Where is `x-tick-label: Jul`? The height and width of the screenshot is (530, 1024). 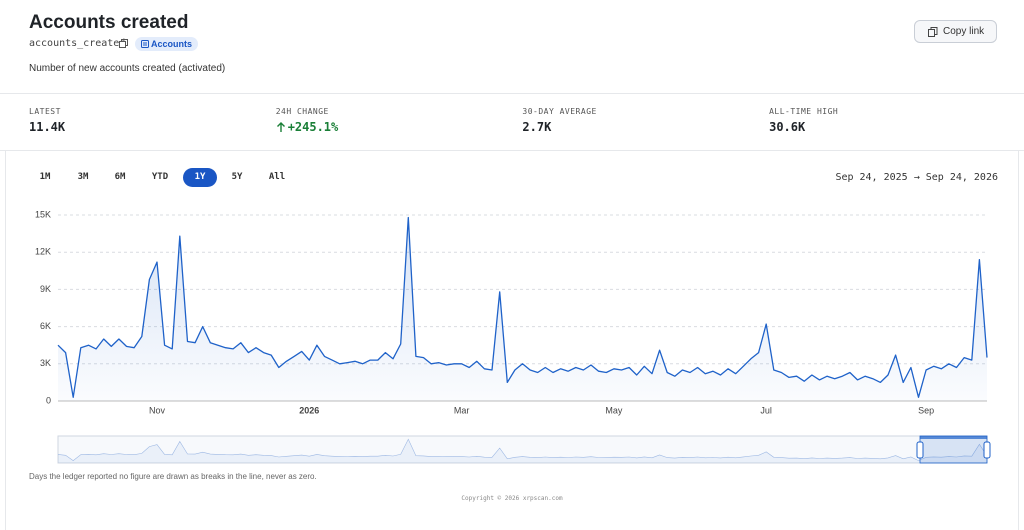 x-tick-label: Jul is located at coordinates (766, 410).